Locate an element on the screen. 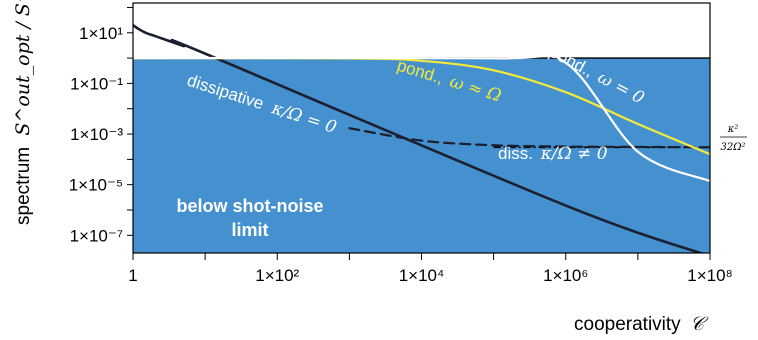 The height and width of the screenshot is (340, 758). reference-label-denominator: 32Ω² is located at coordinates (732, 147).